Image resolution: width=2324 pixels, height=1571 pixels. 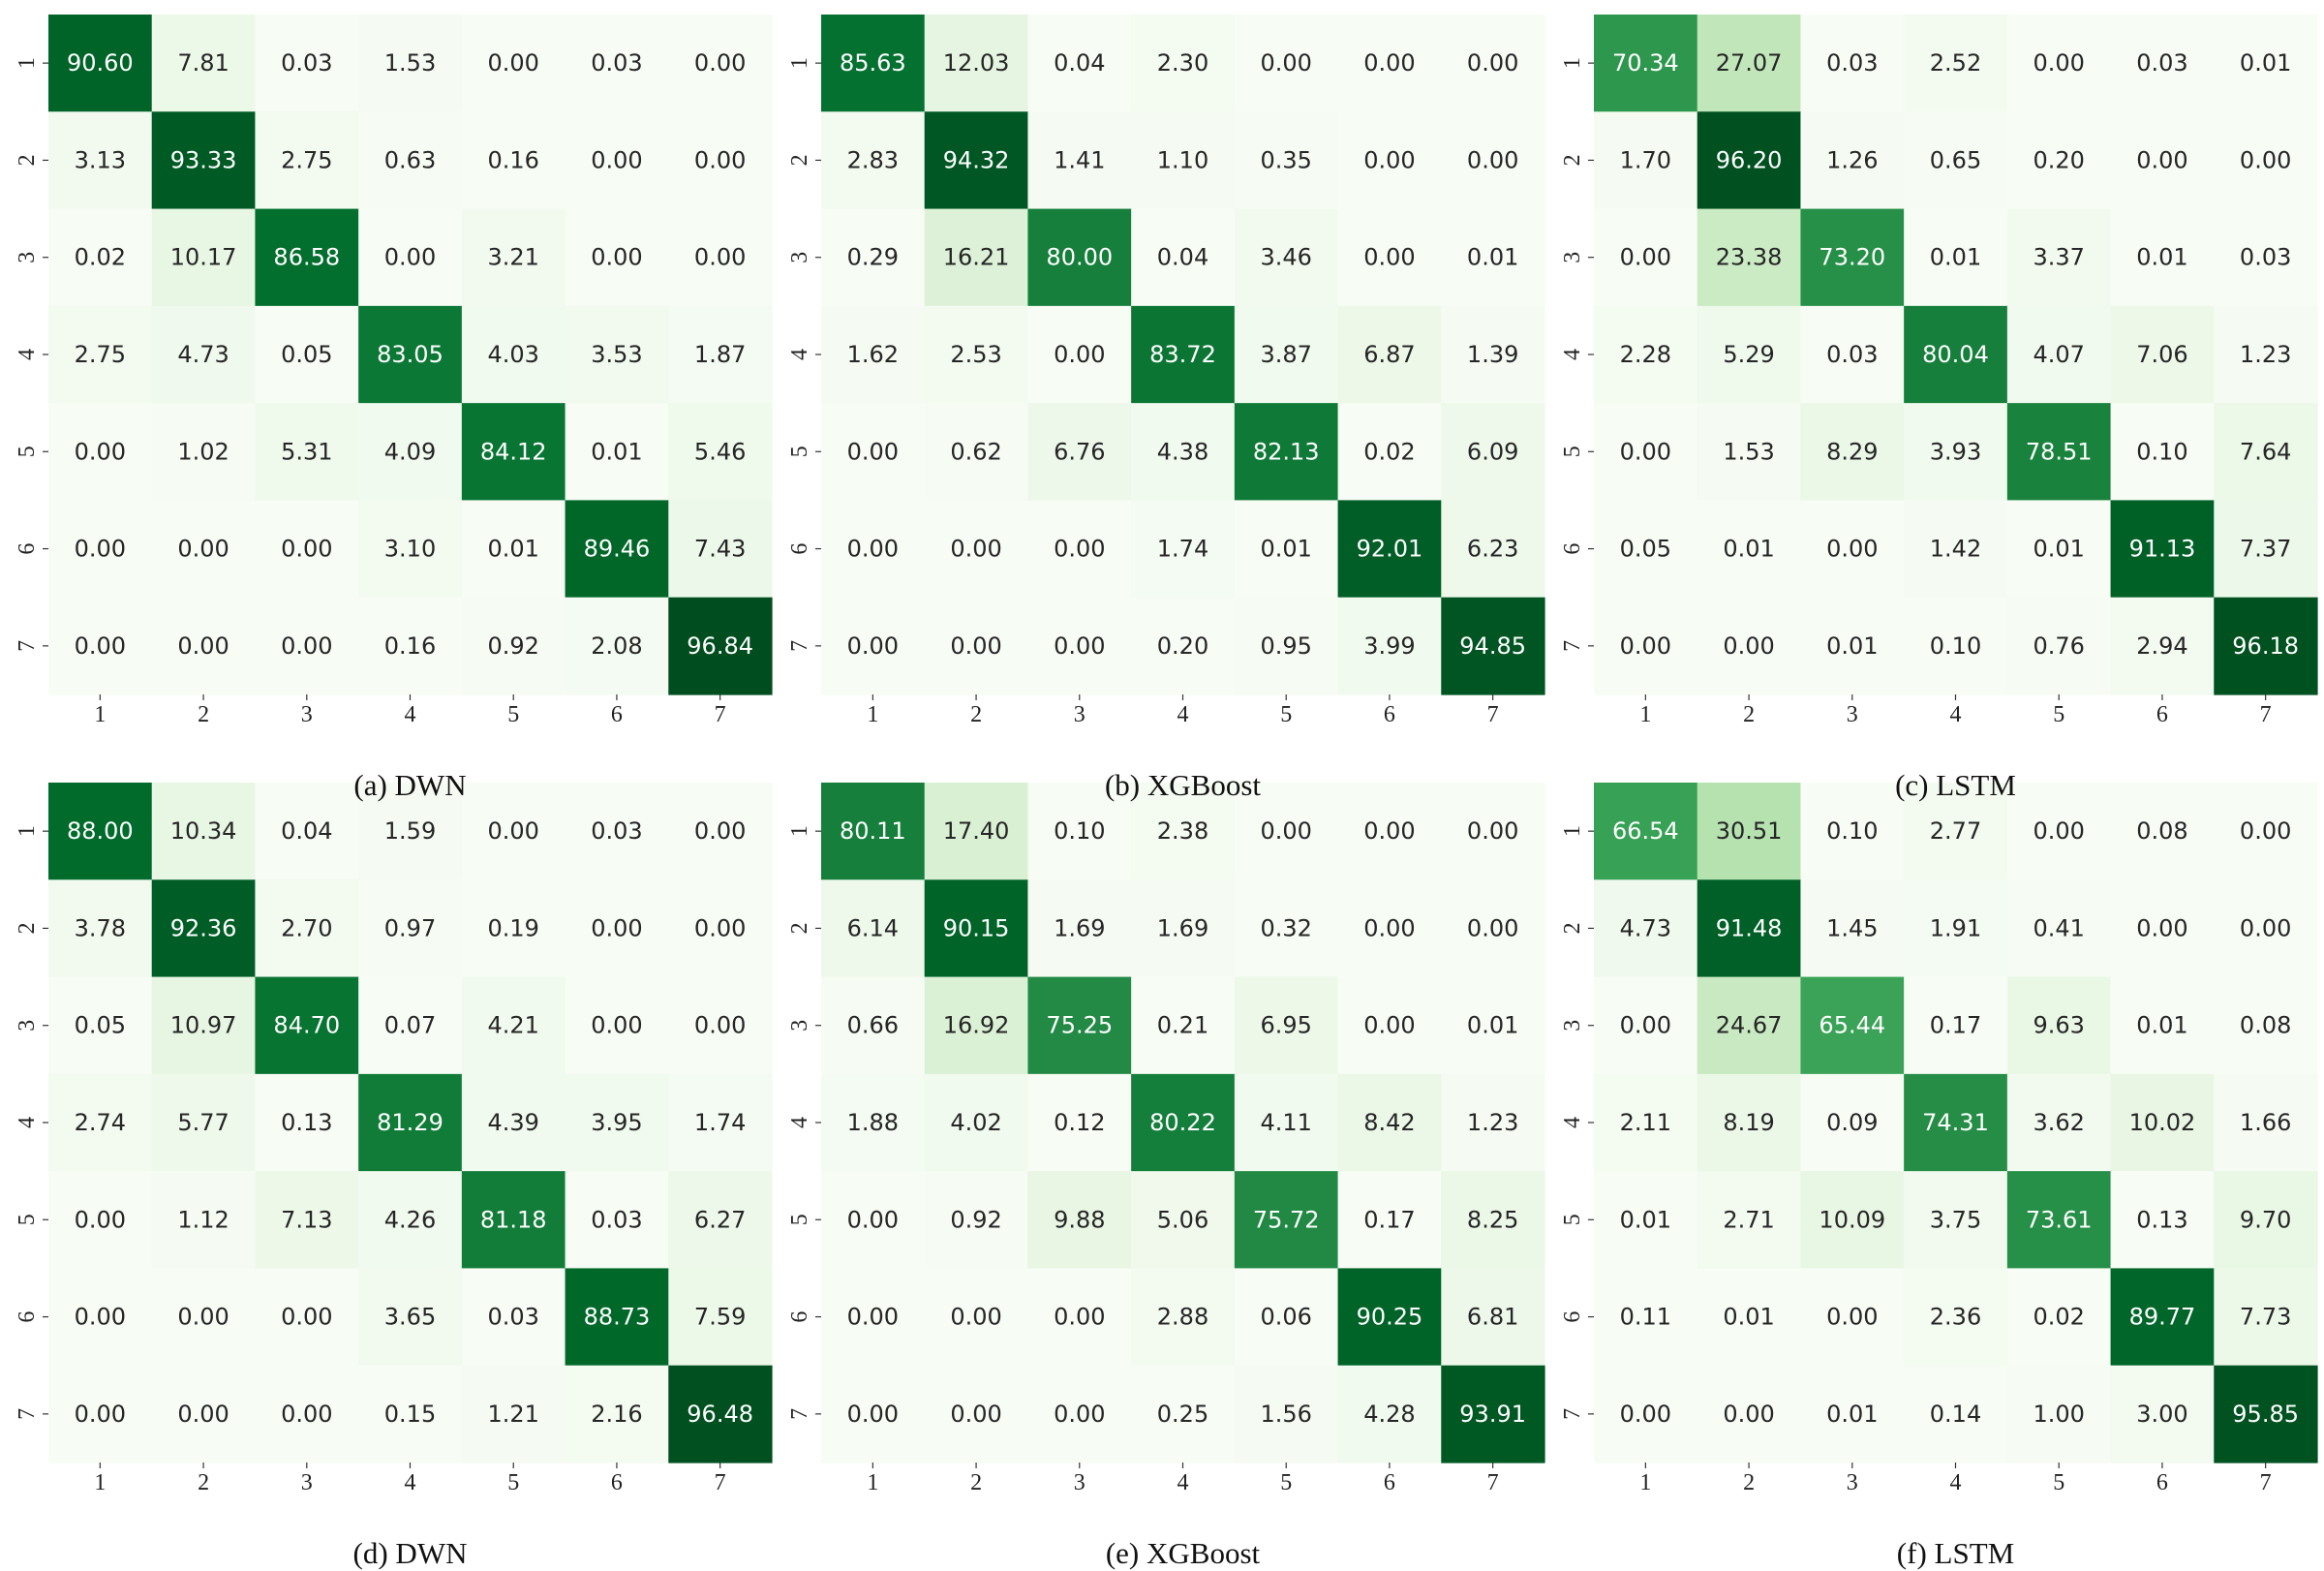 I want to click on x-tick-label: 4, so click(x=1183, y=714).